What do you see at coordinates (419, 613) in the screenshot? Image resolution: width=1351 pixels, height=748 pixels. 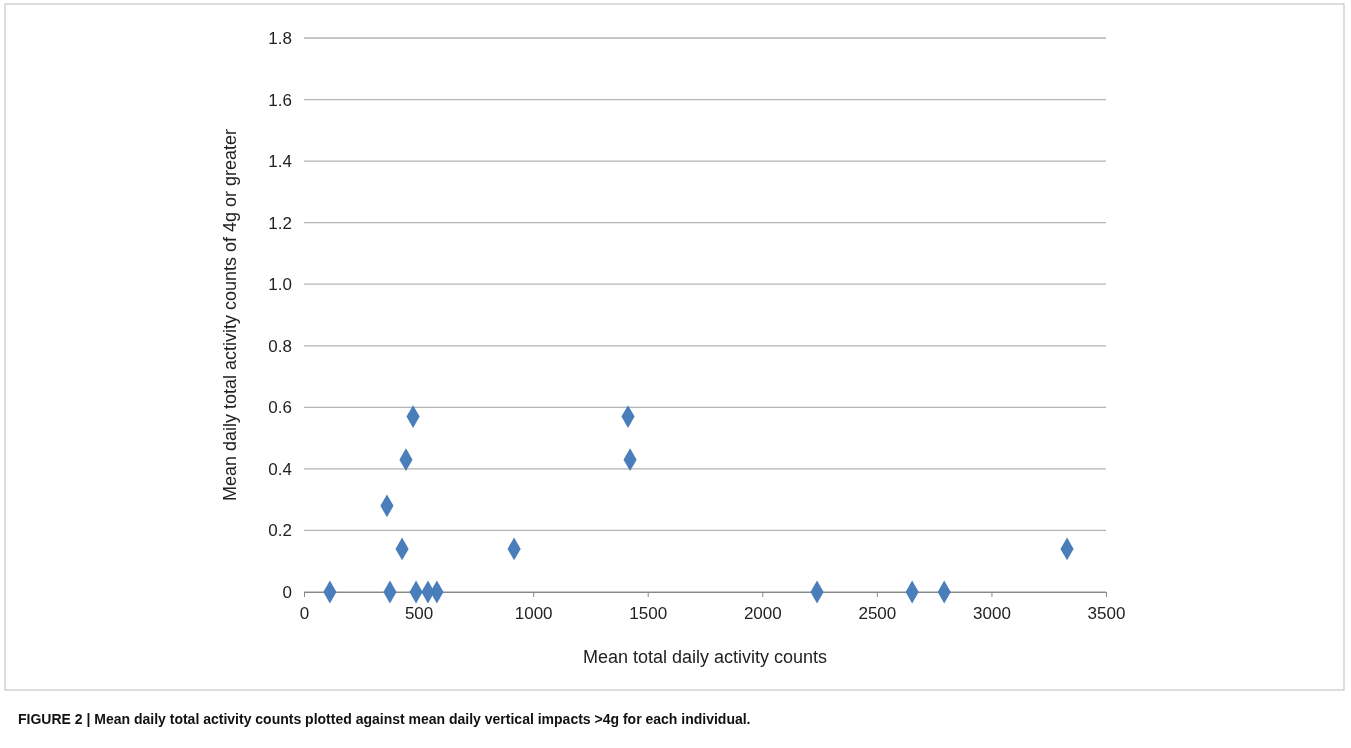 I see `x-tick-label: 500` at bounding box center [419, 613].